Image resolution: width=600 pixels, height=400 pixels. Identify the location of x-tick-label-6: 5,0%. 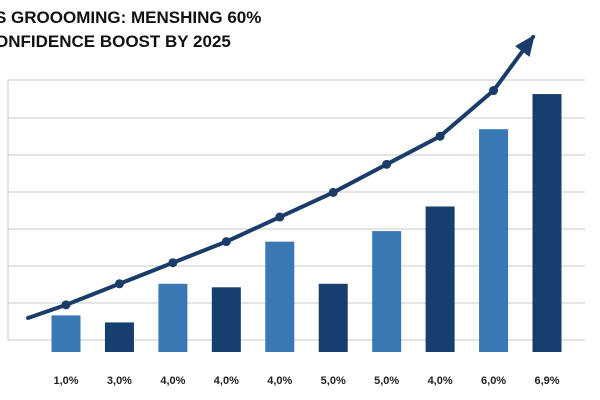
(386, 381).